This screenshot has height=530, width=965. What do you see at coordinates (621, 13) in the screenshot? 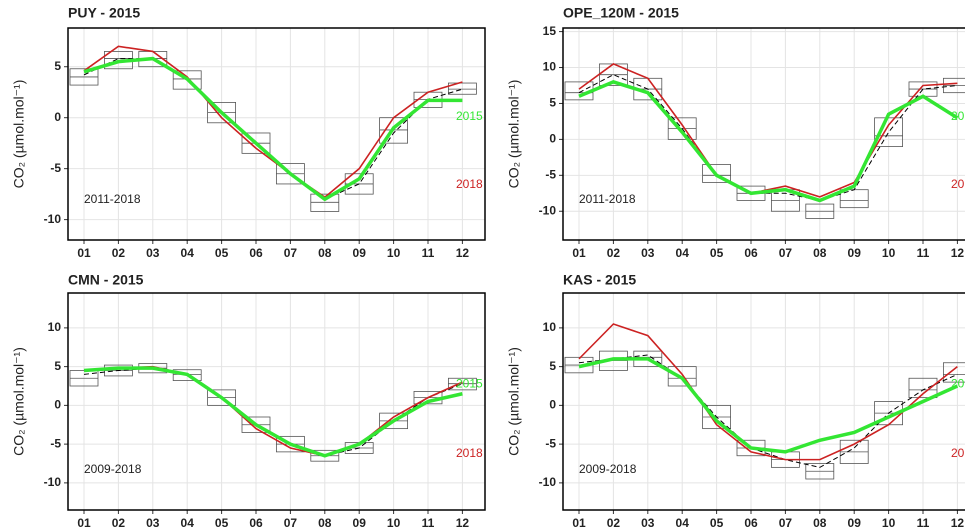
I see `panel-title: OPE_120M - 2015` at bounding box center [621, 13].